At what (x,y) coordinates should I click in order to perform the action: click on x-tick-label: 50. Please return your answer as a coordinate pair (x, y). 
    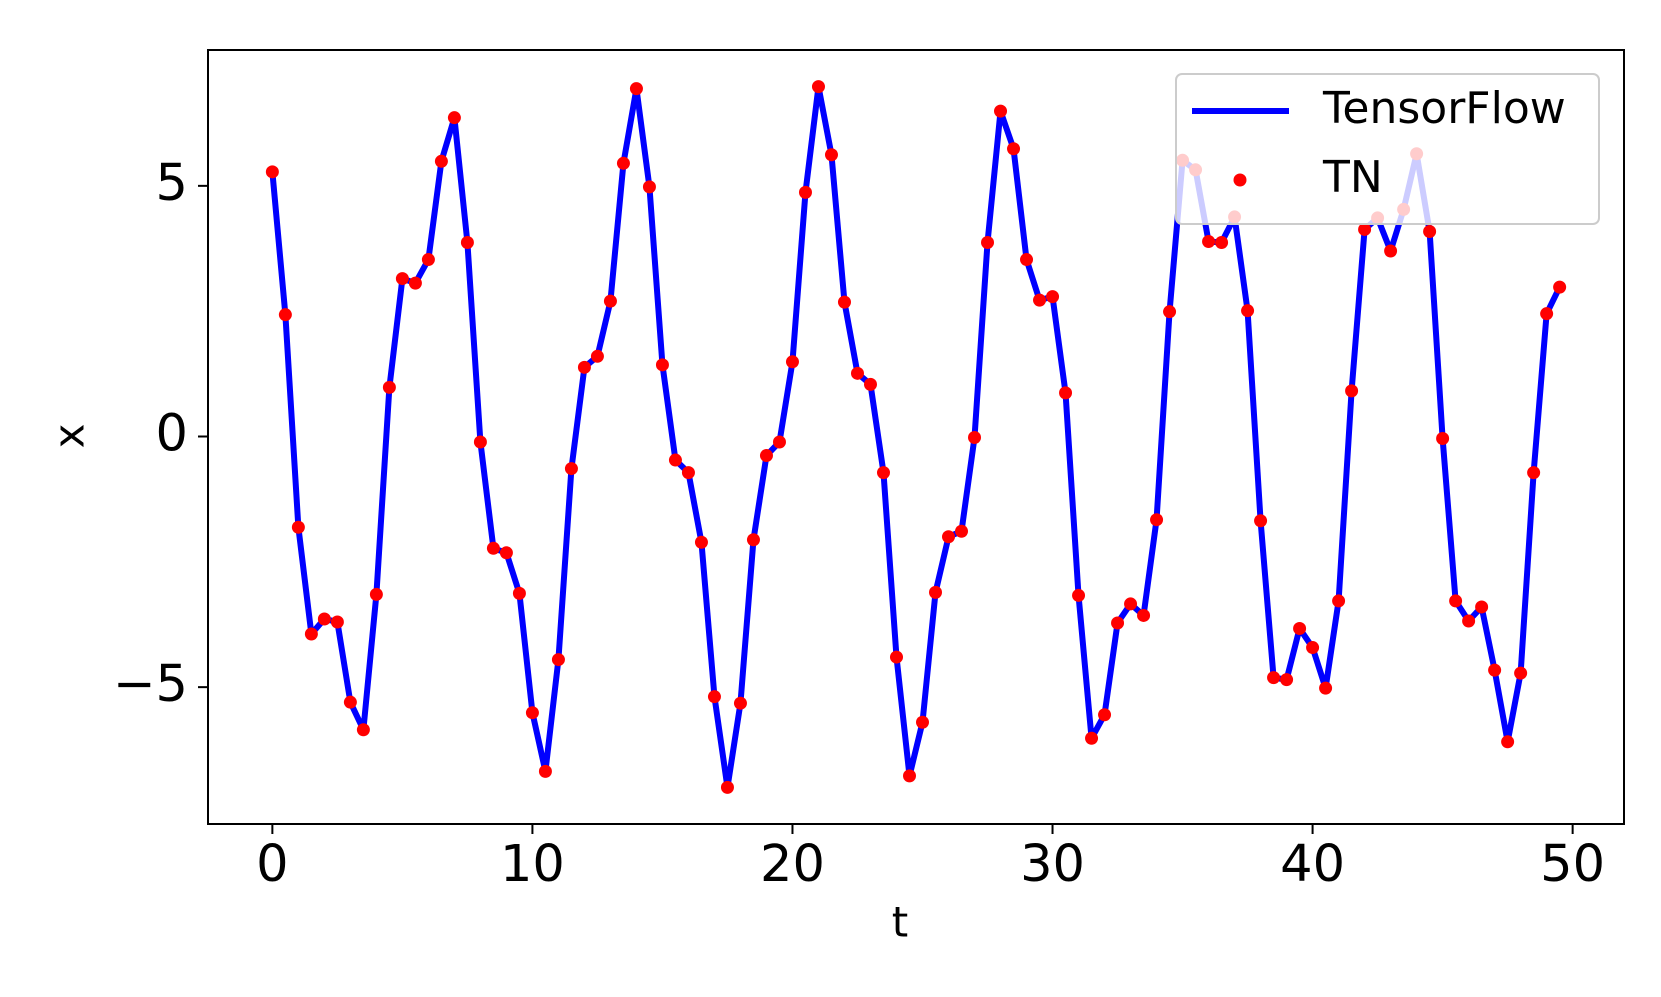
    Looking at the image, I should click on (1572, 864).